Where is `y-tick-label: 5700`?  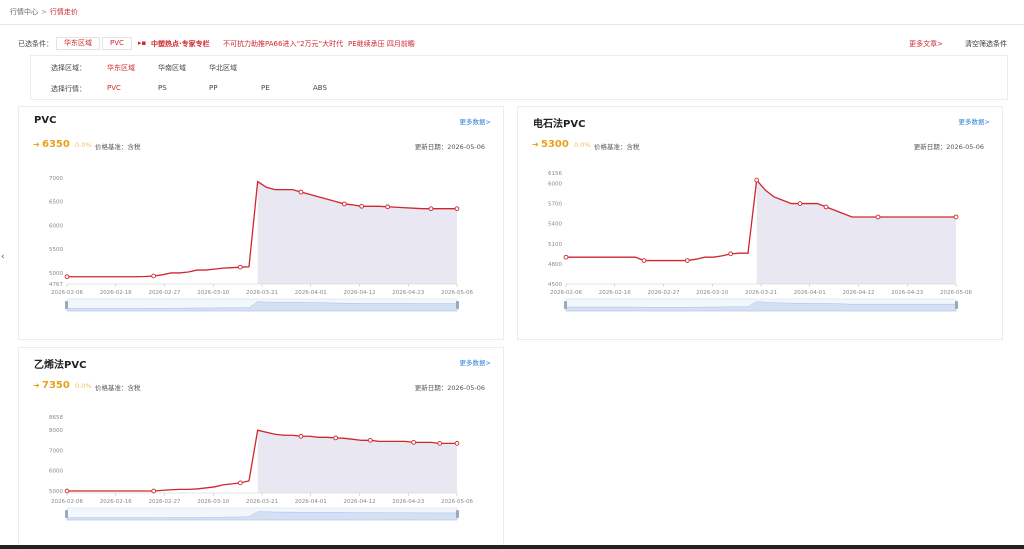
y-tick-label: 5700 is located at coordinates (555, 205).